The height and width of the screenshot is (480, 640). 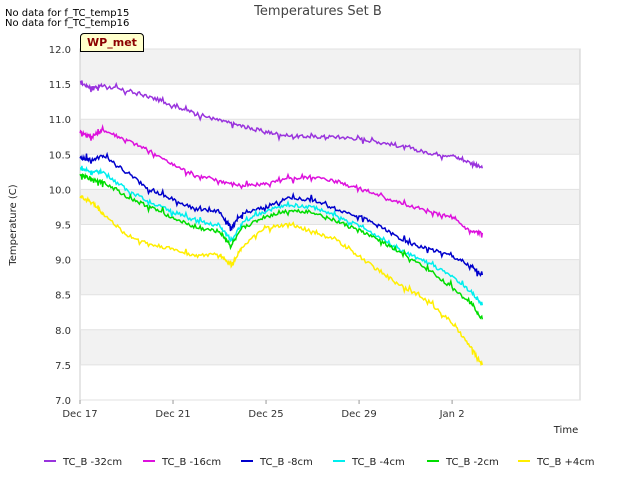 What do you see at coordinates (60, 190) in the screenshot?
I see `y-tick-label: 10.0` at bounding box center [60, 190].